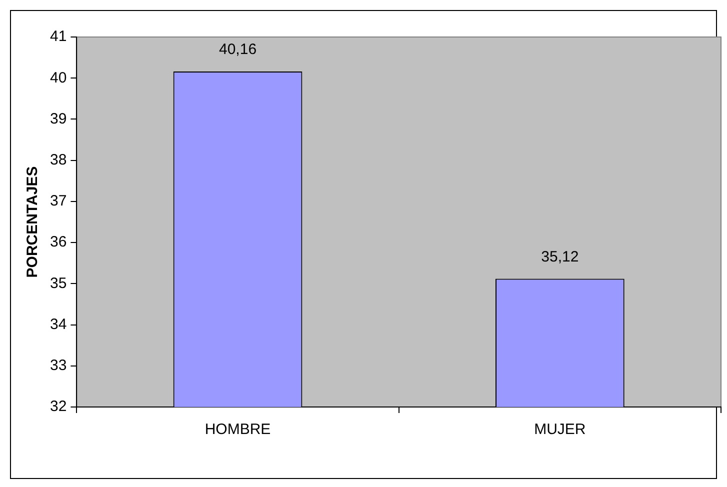  I want to click on y-axis-title: PORCENTAJES, so click(33, 222).